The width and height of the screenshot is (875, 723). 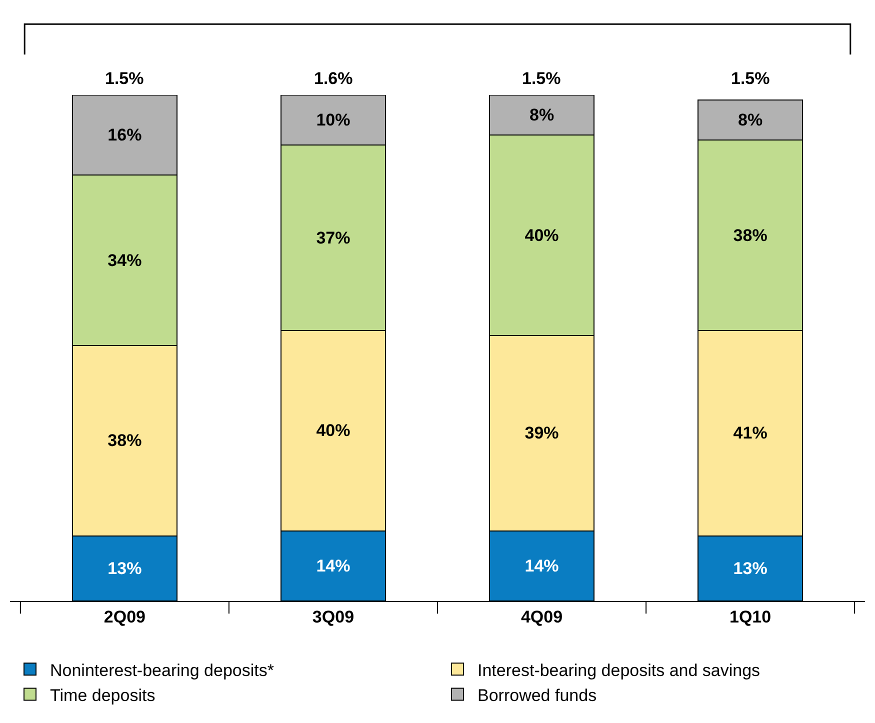 What do you see at coordinates (125, 616) in the screenshot?
I see `x-tick-label: 2Q09` at bounding box center [125, 616].